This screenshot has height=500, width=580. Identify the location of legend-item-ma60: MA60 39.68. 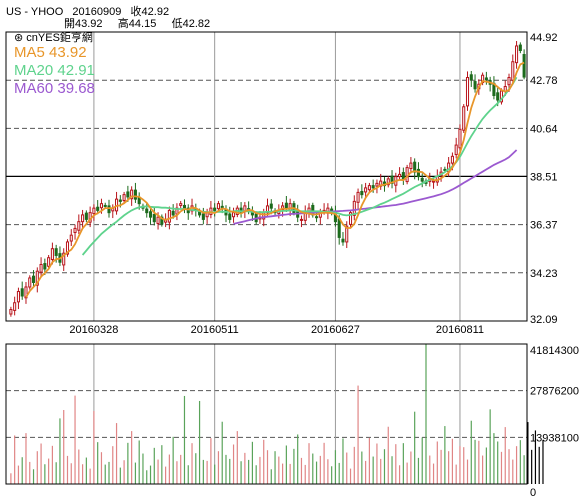
(54, 88).